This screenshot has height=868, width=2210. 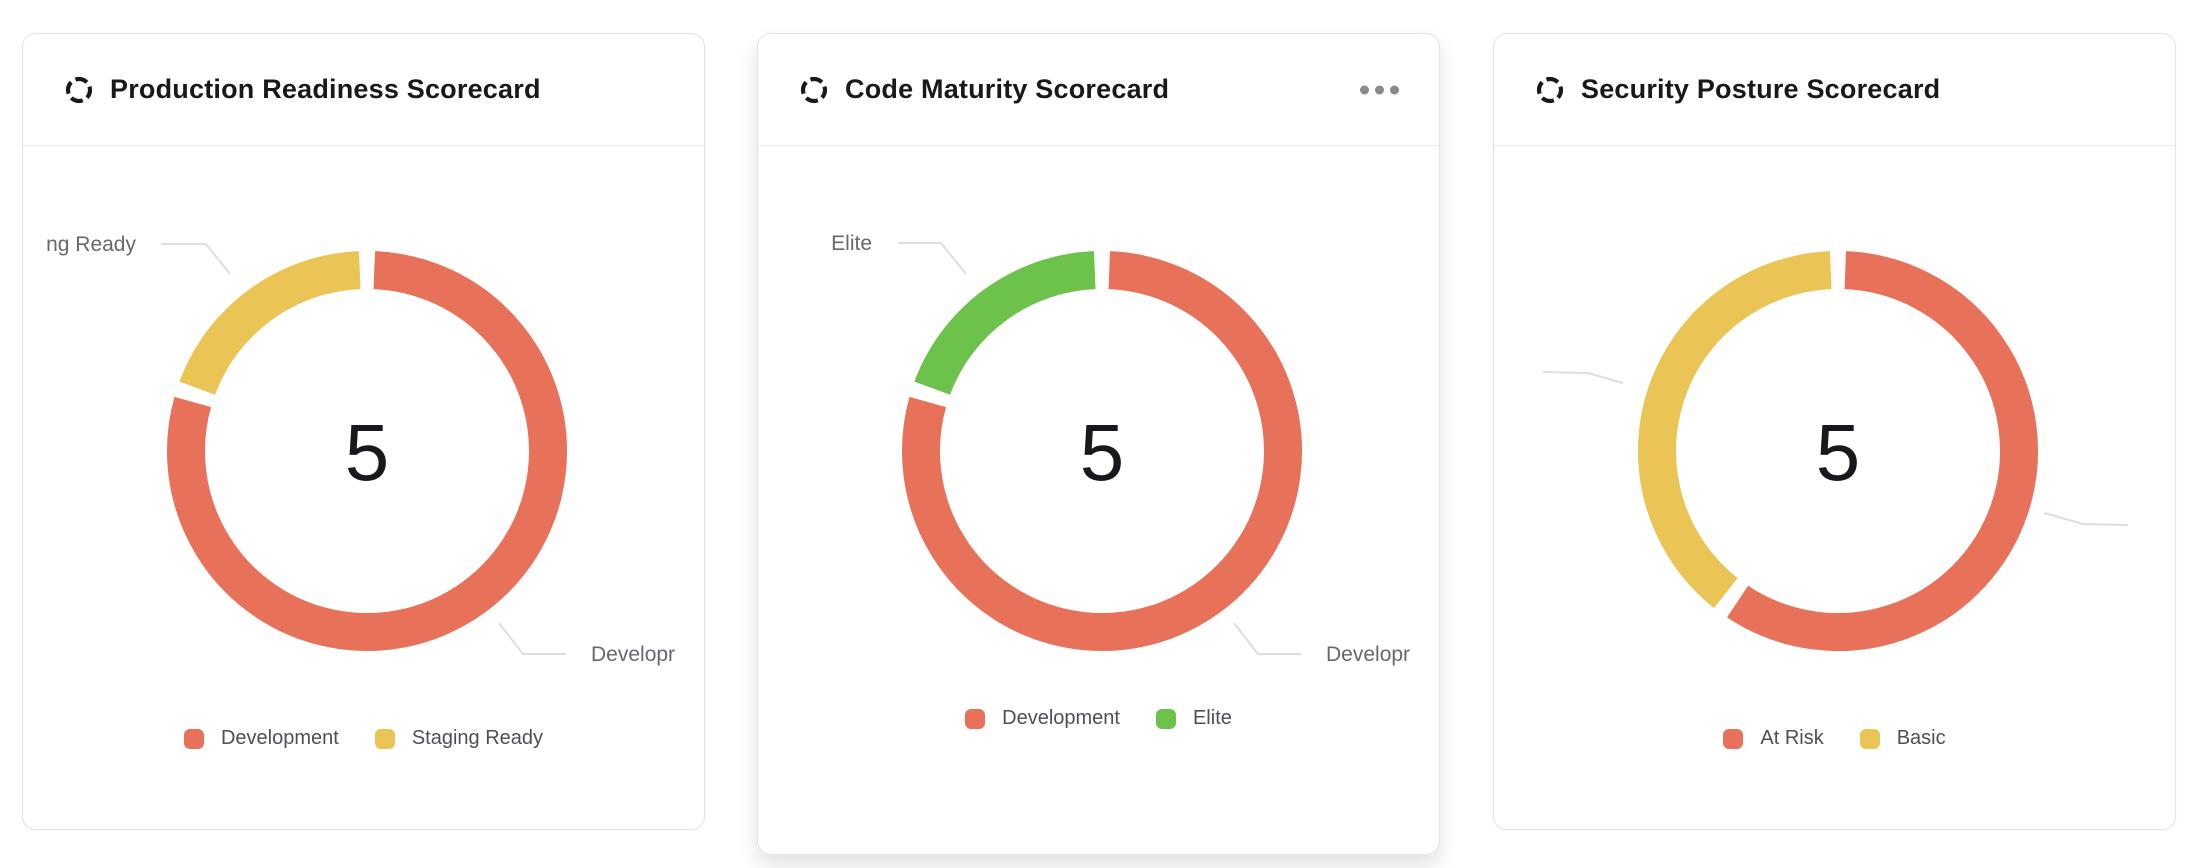 I want to click on callout-label: Elite, so click(x=851, y=243).